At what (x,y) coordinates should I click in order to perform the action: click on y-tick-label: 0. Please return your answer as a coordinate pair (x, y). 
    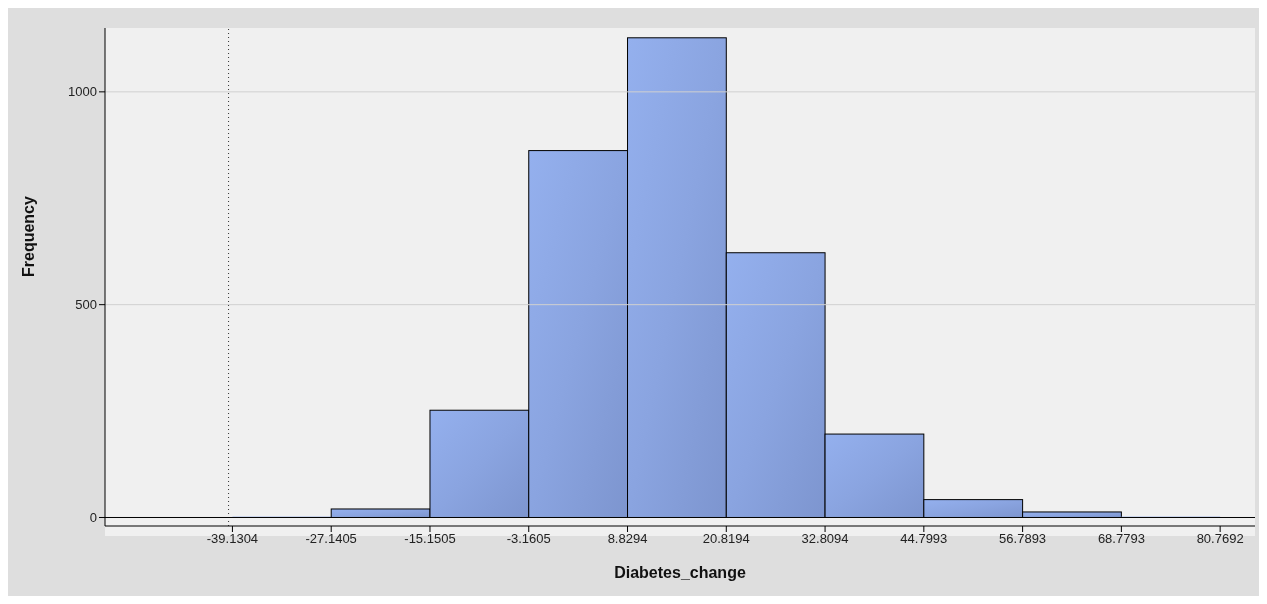
    Looking at the image, I should click on (93, 518).